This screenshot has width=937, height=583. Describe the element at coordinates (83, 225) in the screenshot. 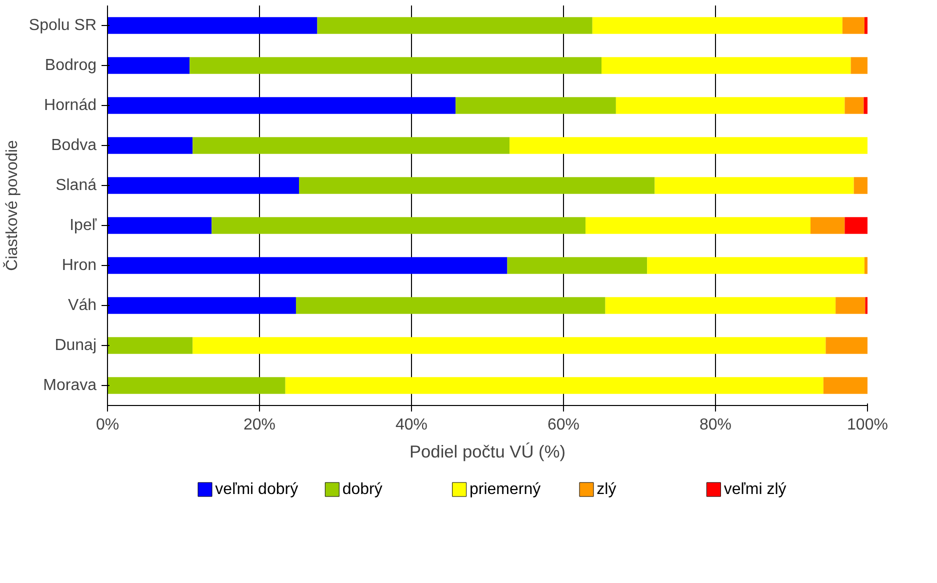

I see `y-tick-label: Ipeľ` at that location.